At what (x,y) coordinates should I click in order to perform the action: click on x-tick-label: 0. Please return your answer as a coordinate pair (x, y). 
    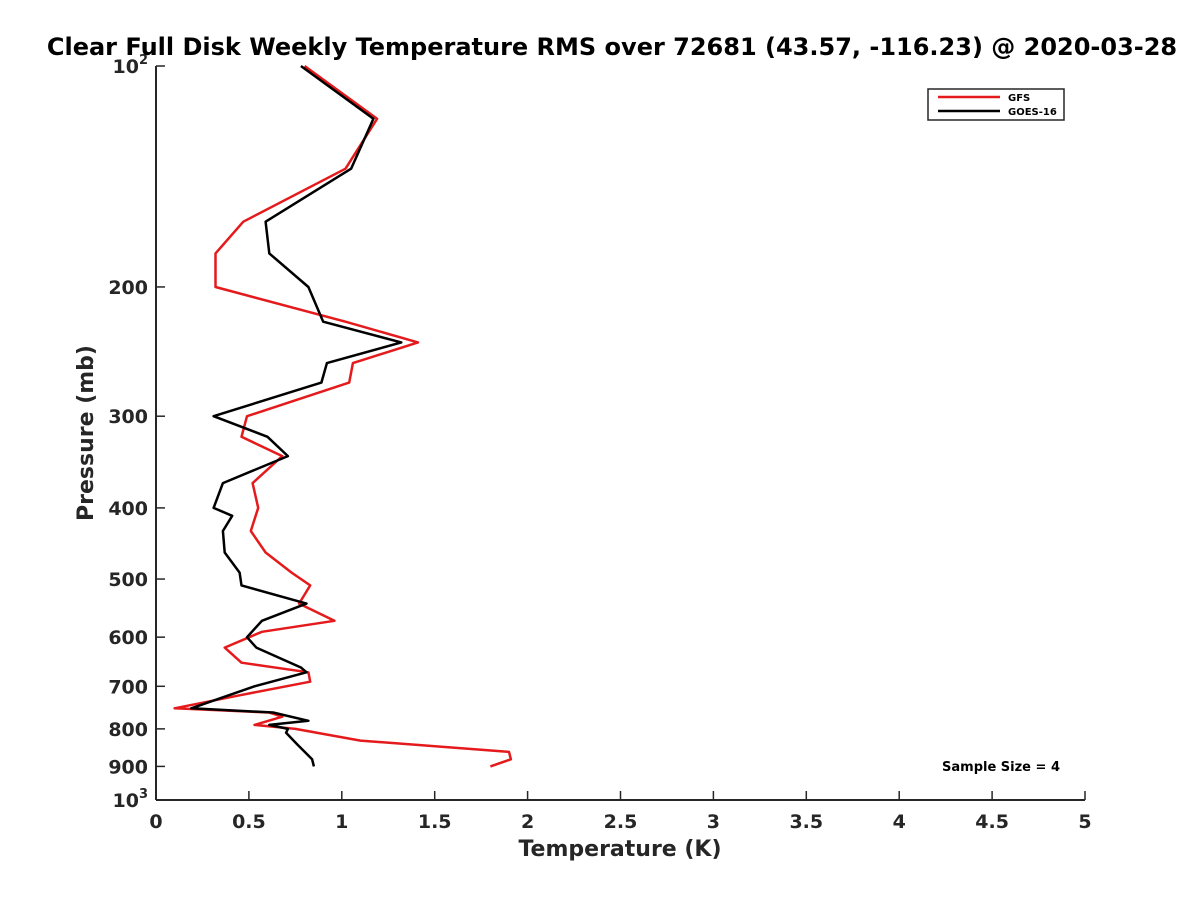
    Looking at the image, I should click on (155, 822).